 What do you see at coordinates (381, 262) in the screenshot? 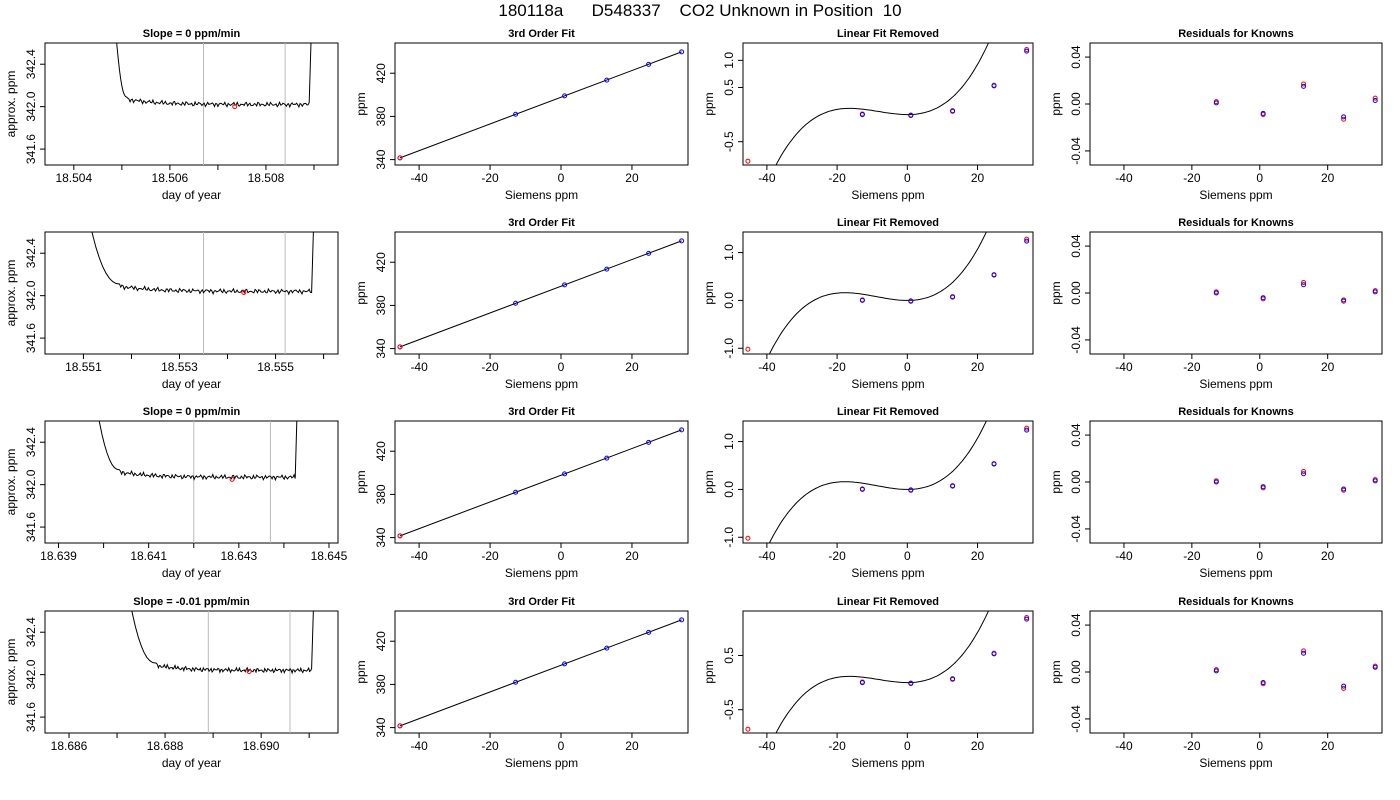
I see `y-tick-label: 420` at bounding box center [381, 262].